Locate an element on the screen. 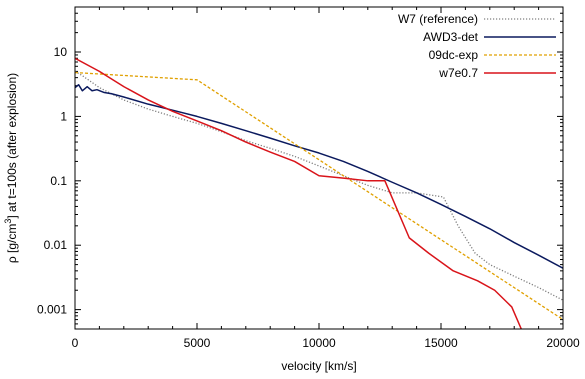  y-tick-label: 10 is located at coordinates (61, 52).